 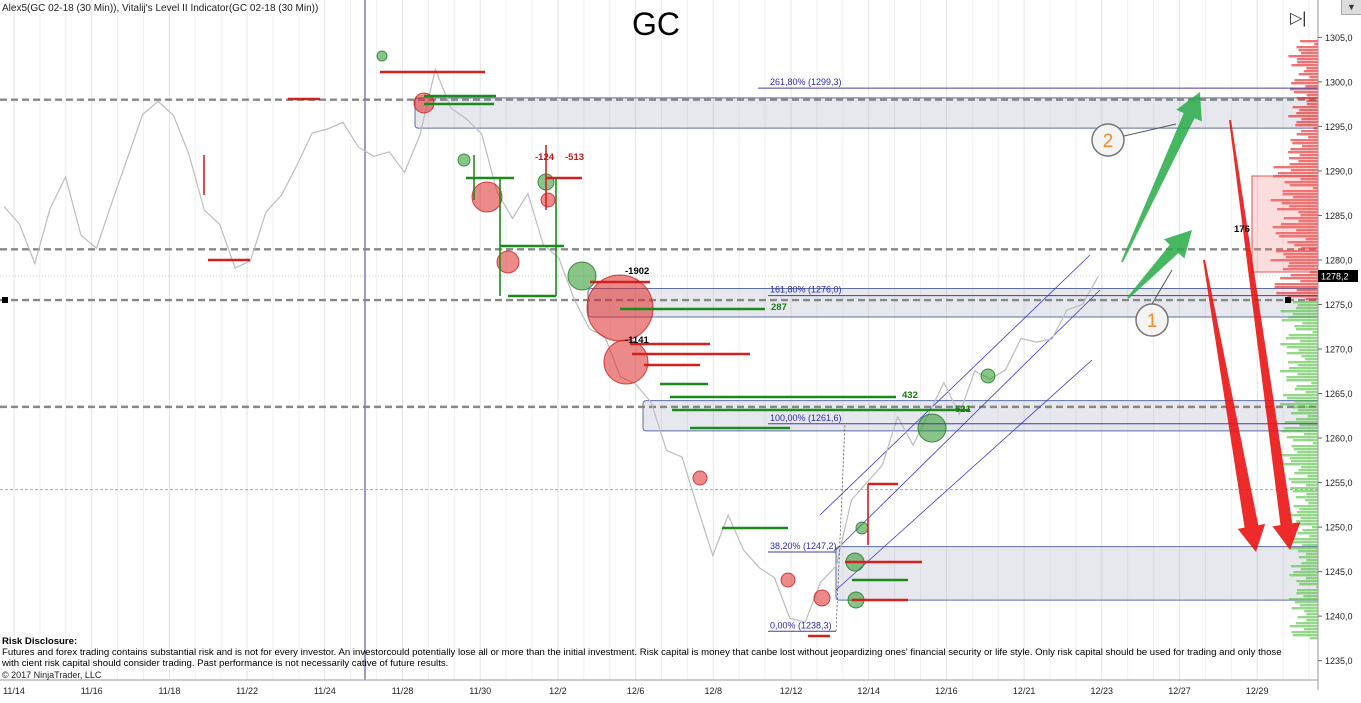 What do you see at coordinates (1339, 439) in the screenshot?
I see `y-tick-label: 1260,0` at bounding box center [1339, 439].